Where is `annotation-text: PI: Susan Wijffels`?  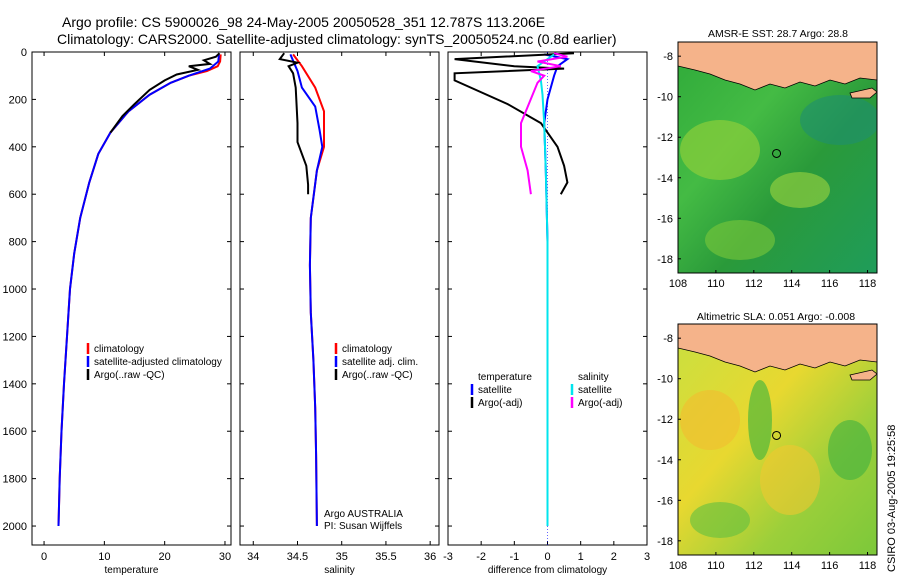
annotation-text: PI: Susan Wijffels is located at coordinates (363, 526).